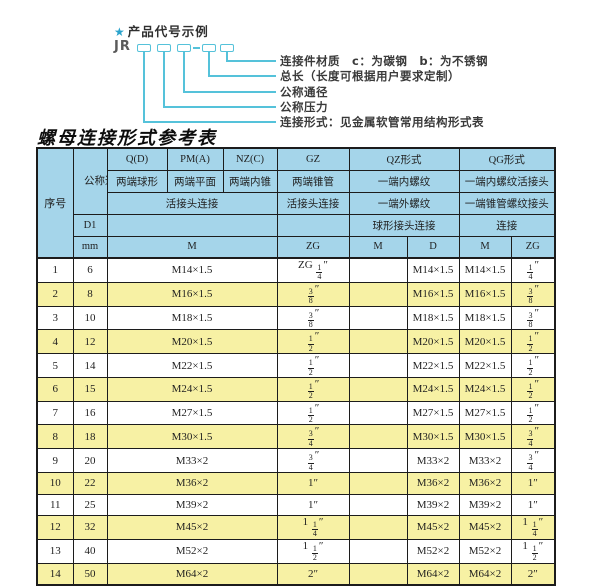 The image size is (600, 586). I want to click on table-cell: 1 4 ″, so click(533, 270).